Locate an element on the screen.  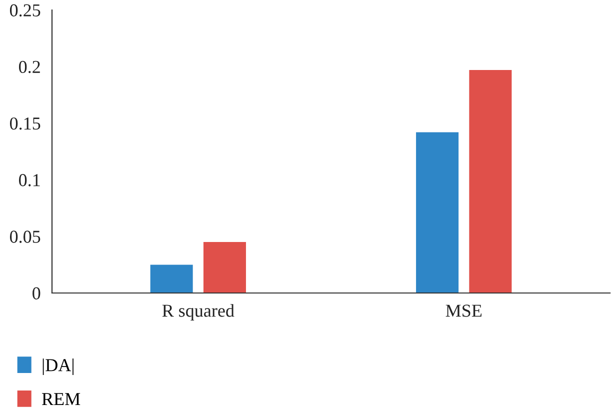
legend-label: REM is located at coordinates (61, 399).